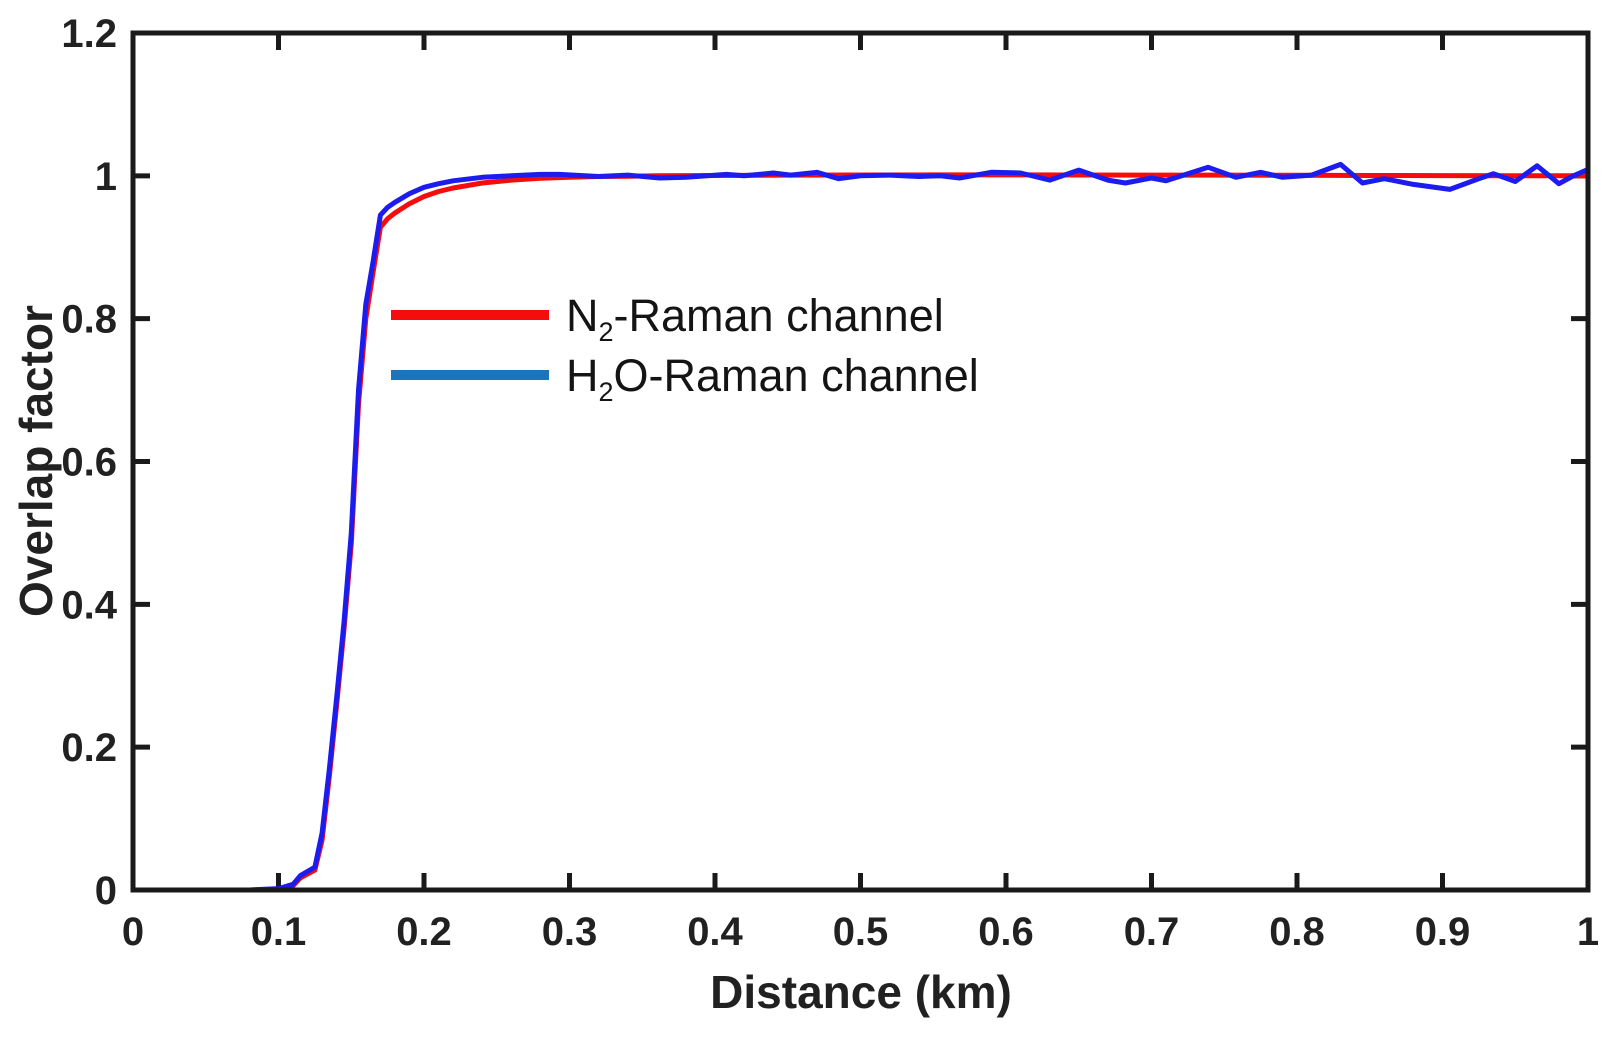 This screenshot has height=1040, width=1608. Describe the element at coordinates (133, 932) in the screenshot. I see `x-tick-label: 0` at that location.